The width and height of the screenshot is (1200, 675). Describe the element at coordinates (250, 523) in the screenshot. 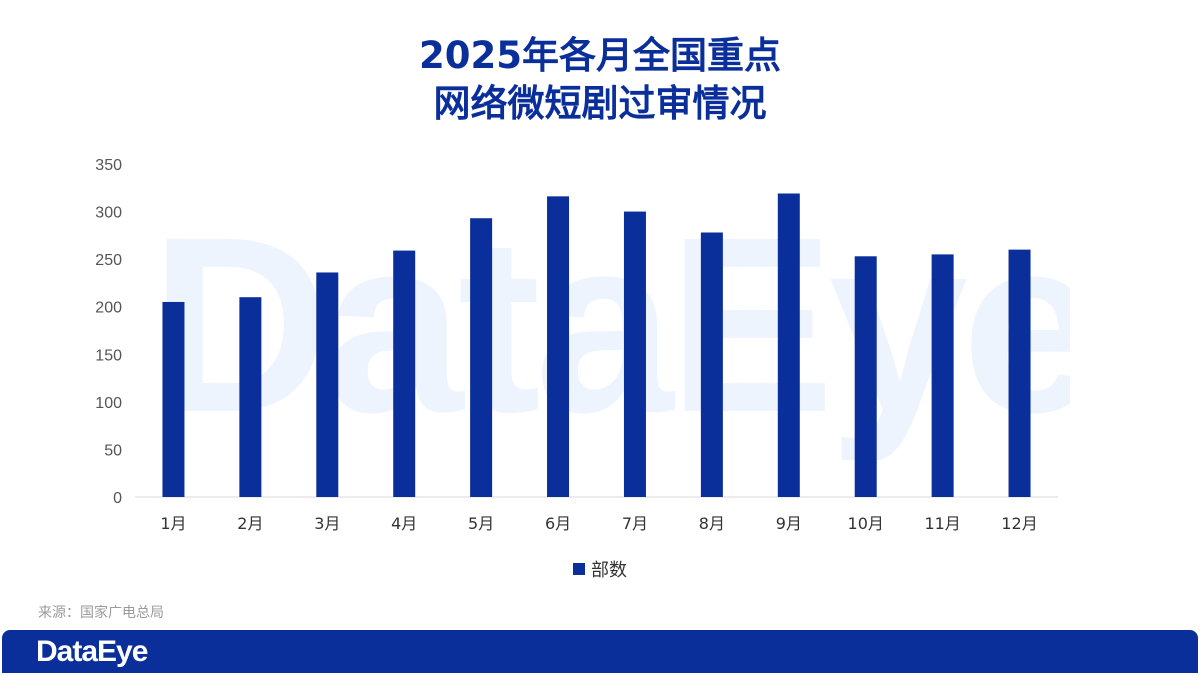

I see `x-tick-label: 2月` at that location.